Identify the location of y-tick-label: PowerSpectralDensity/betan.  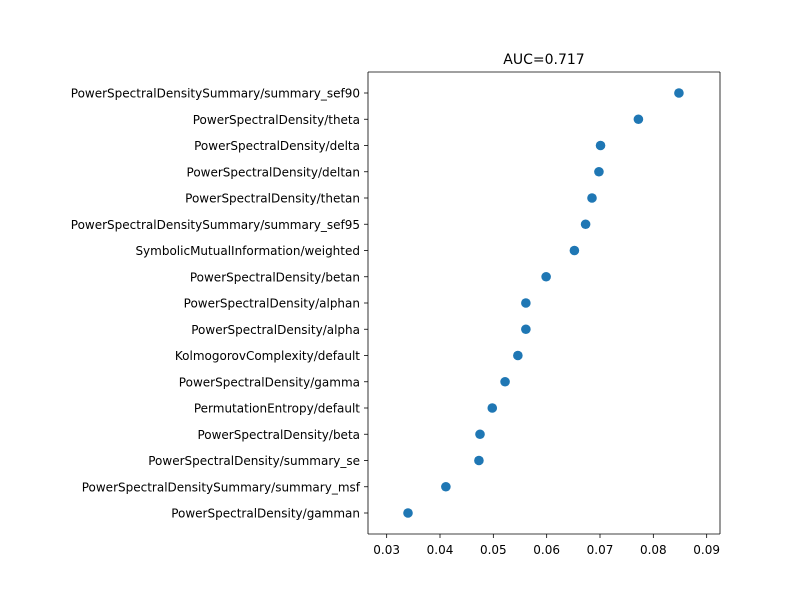
(275, 277).